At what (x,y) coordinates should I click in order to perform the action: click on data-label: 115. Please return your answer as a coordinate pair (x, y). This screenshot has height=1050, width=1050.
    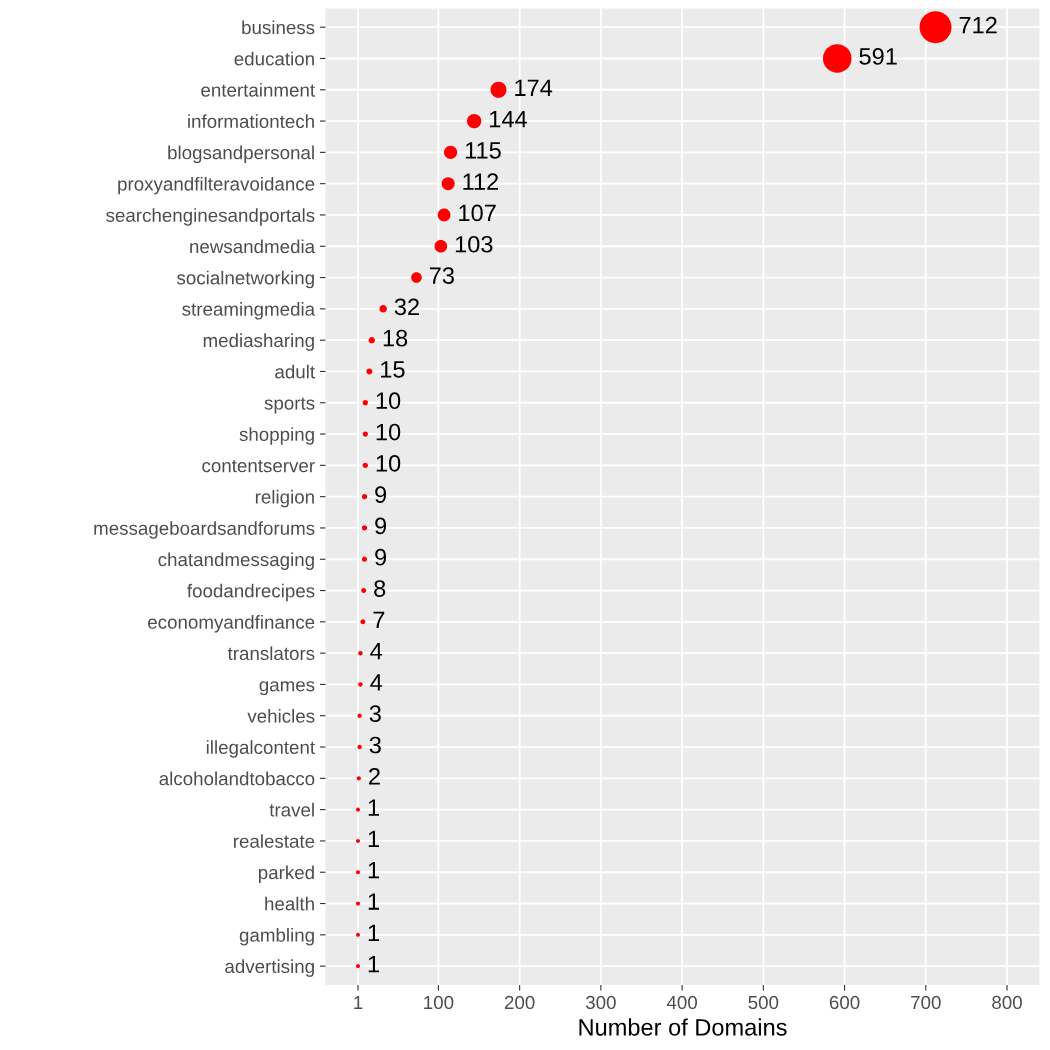
    Looking at the image, I should click on (483, 150).